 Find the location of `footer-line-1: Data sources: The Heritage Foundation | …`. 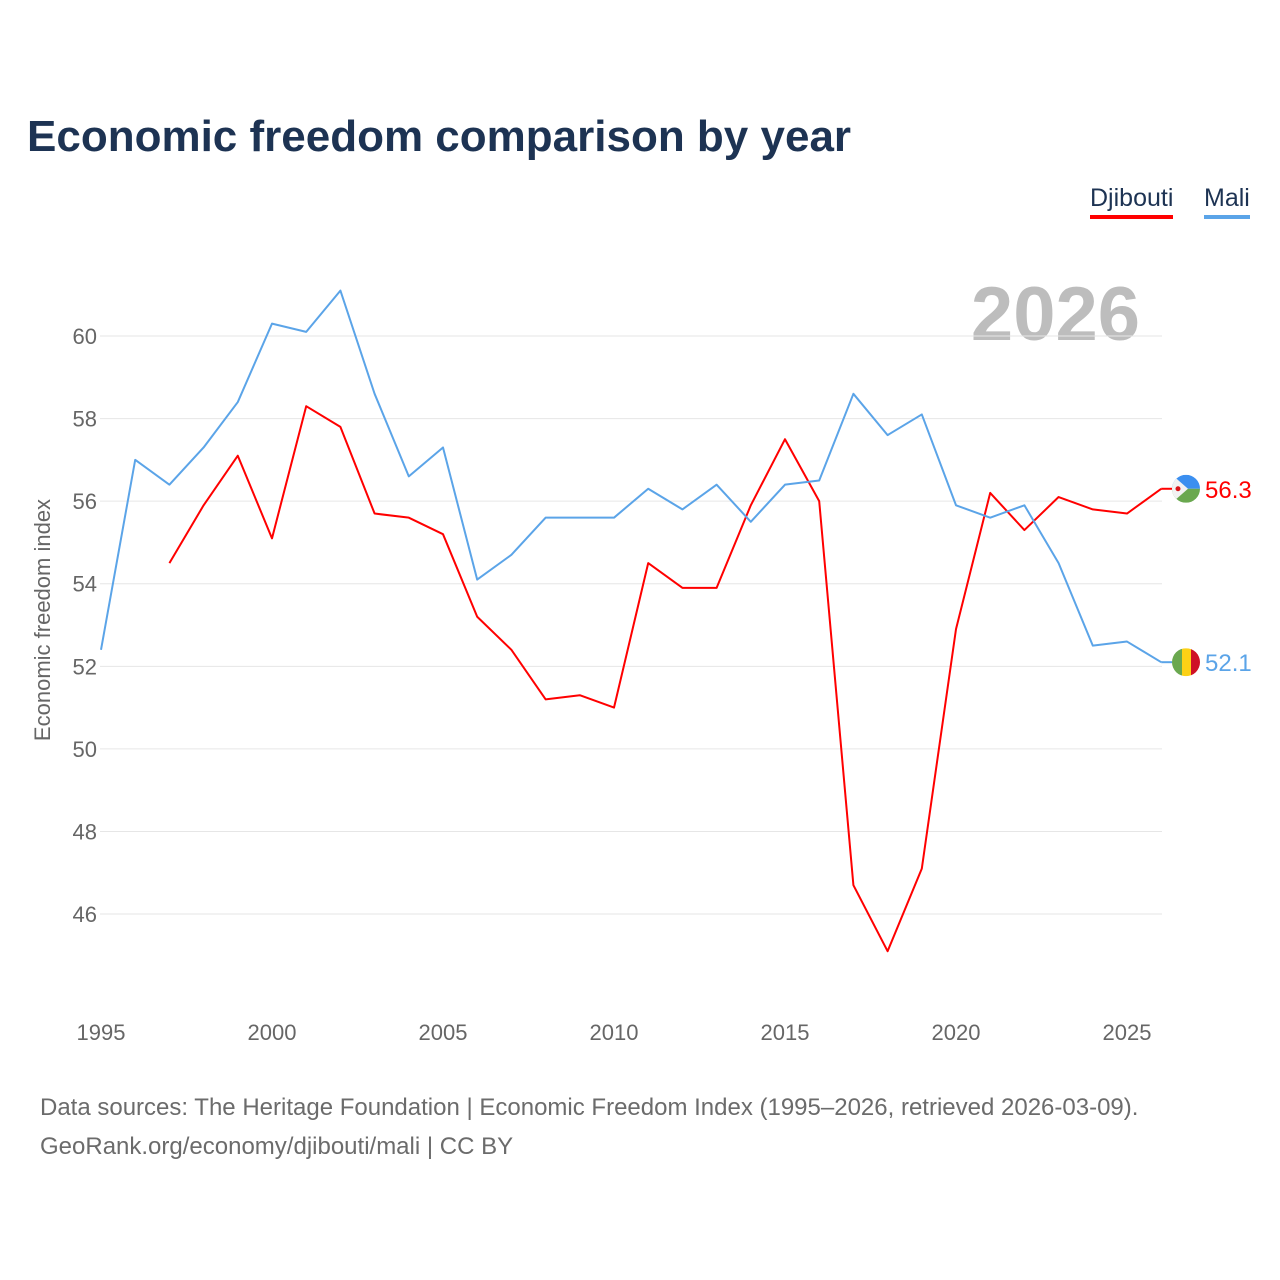

footer-line-1: Data sources: The Heritage Foundation | … is located at coordinates (589, 1107).